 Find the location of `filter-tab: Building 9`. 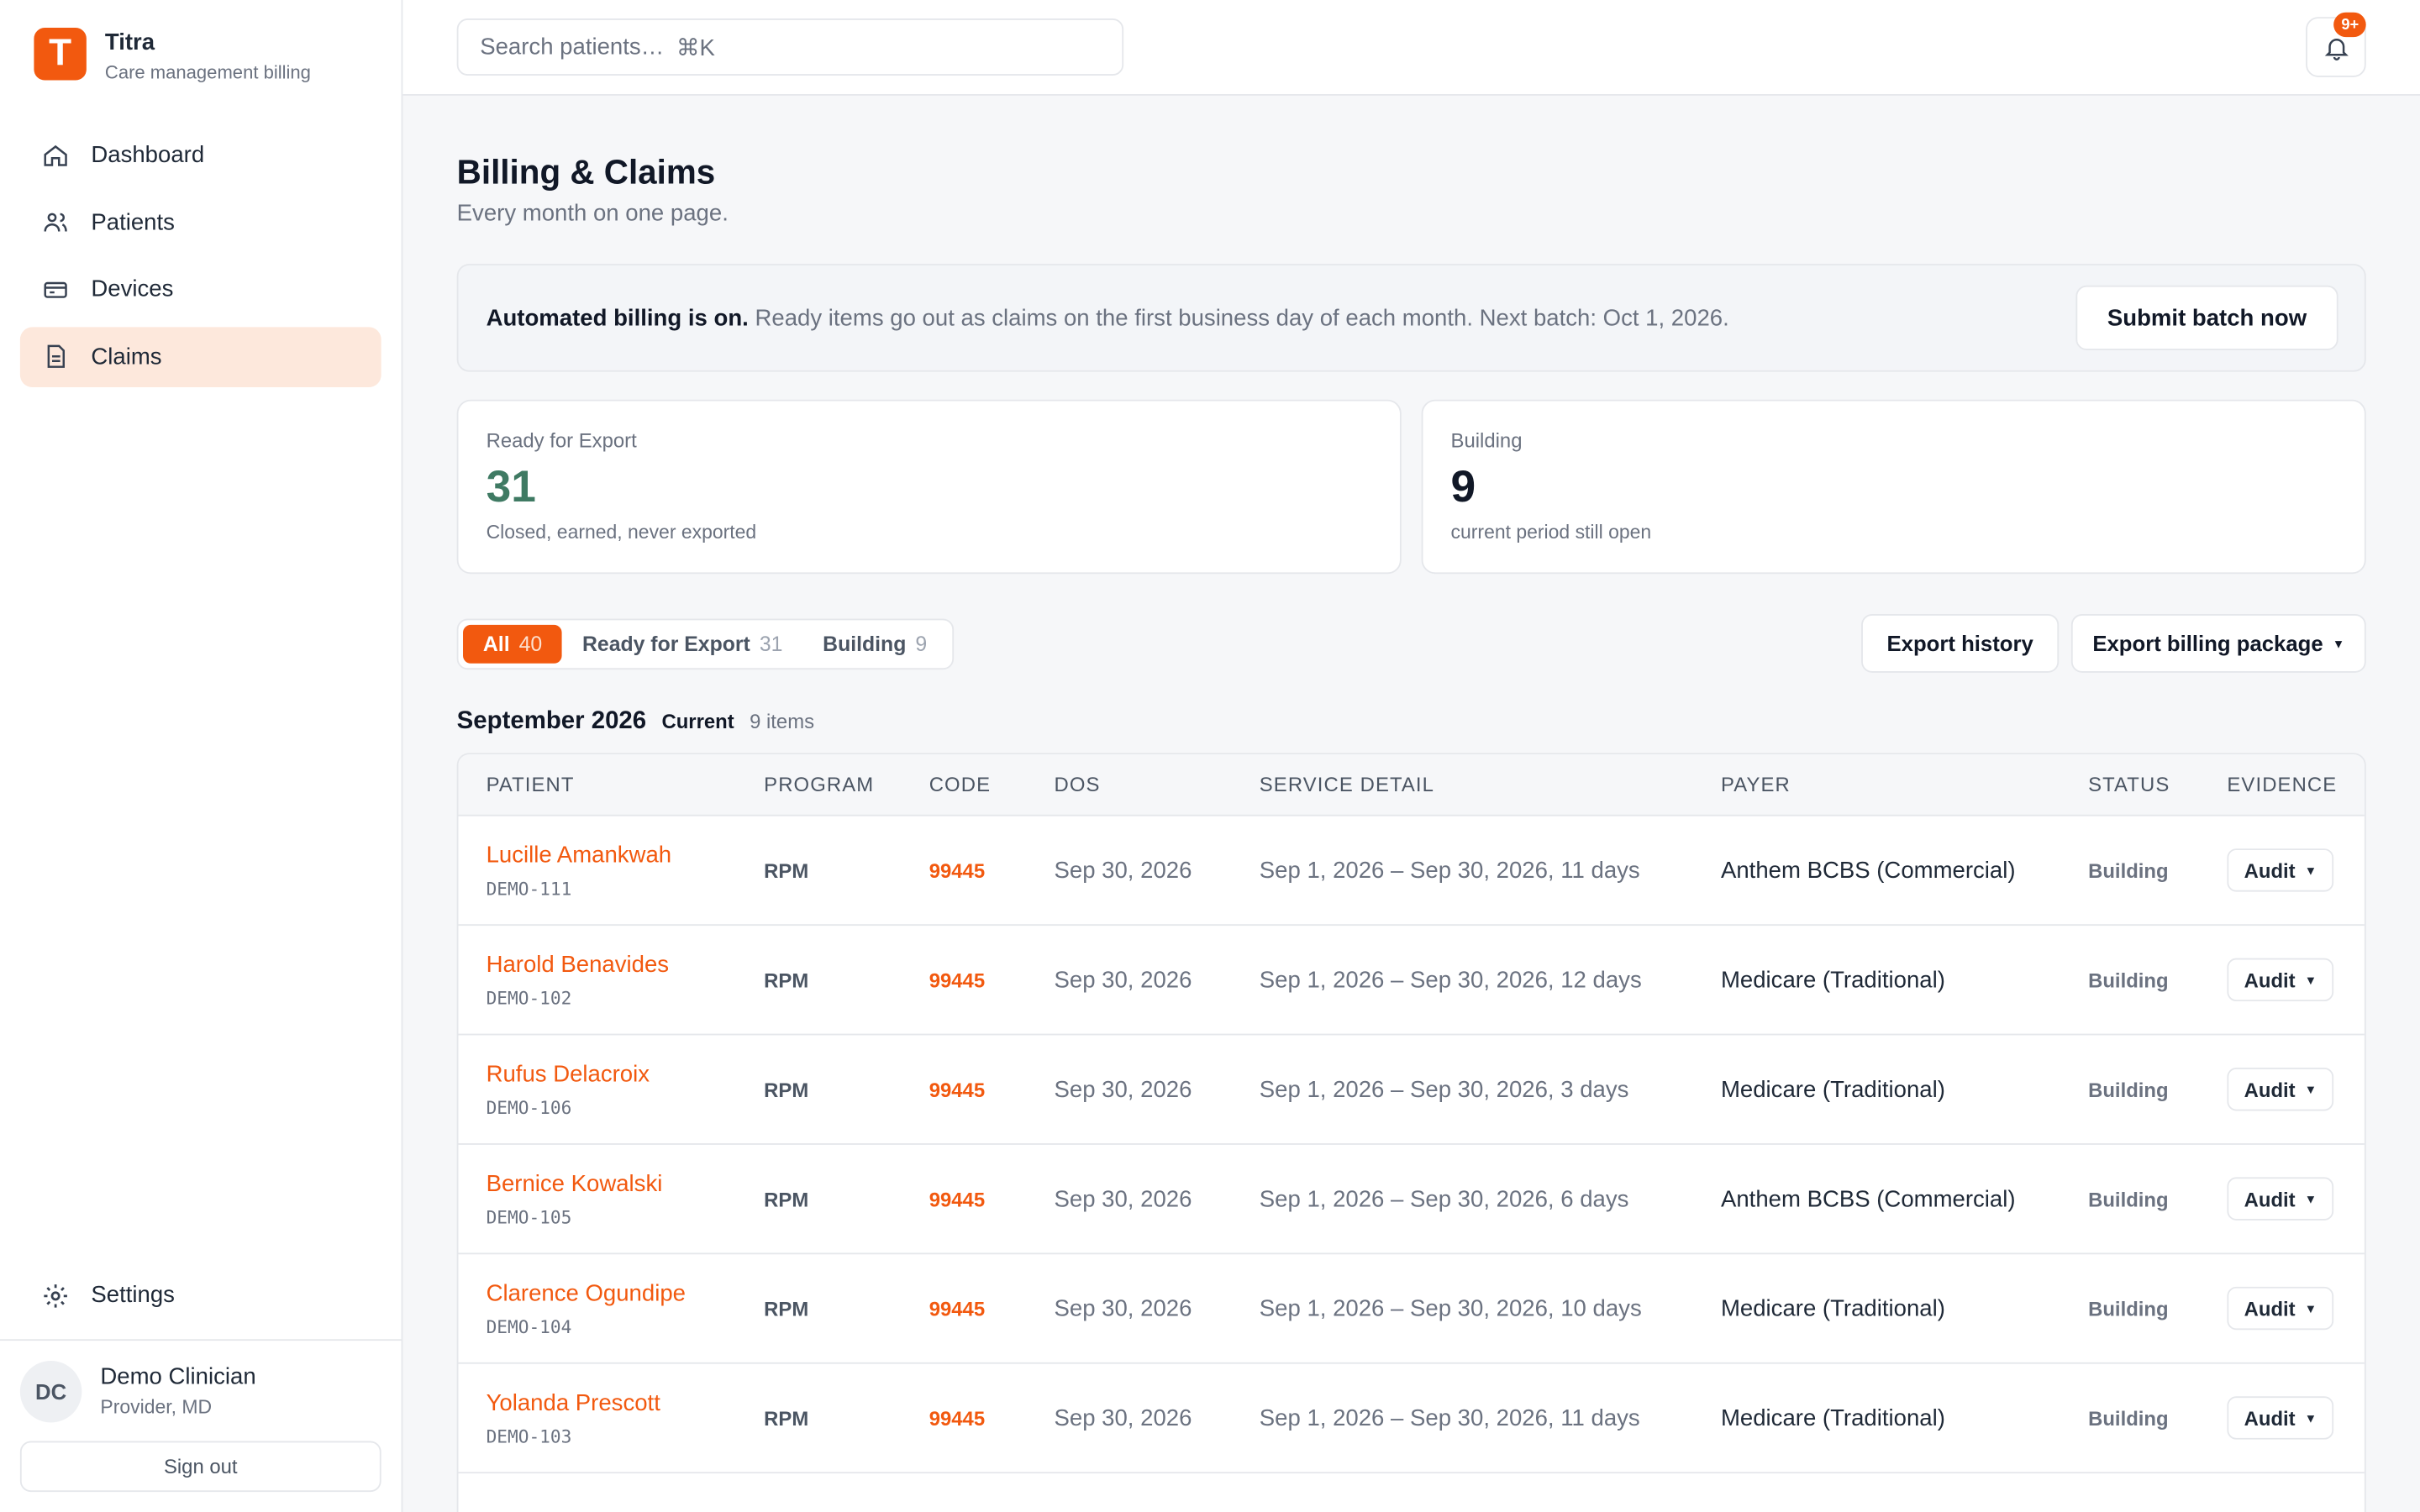

filter-tab: Building 9 is located at coordinates (874, 644).